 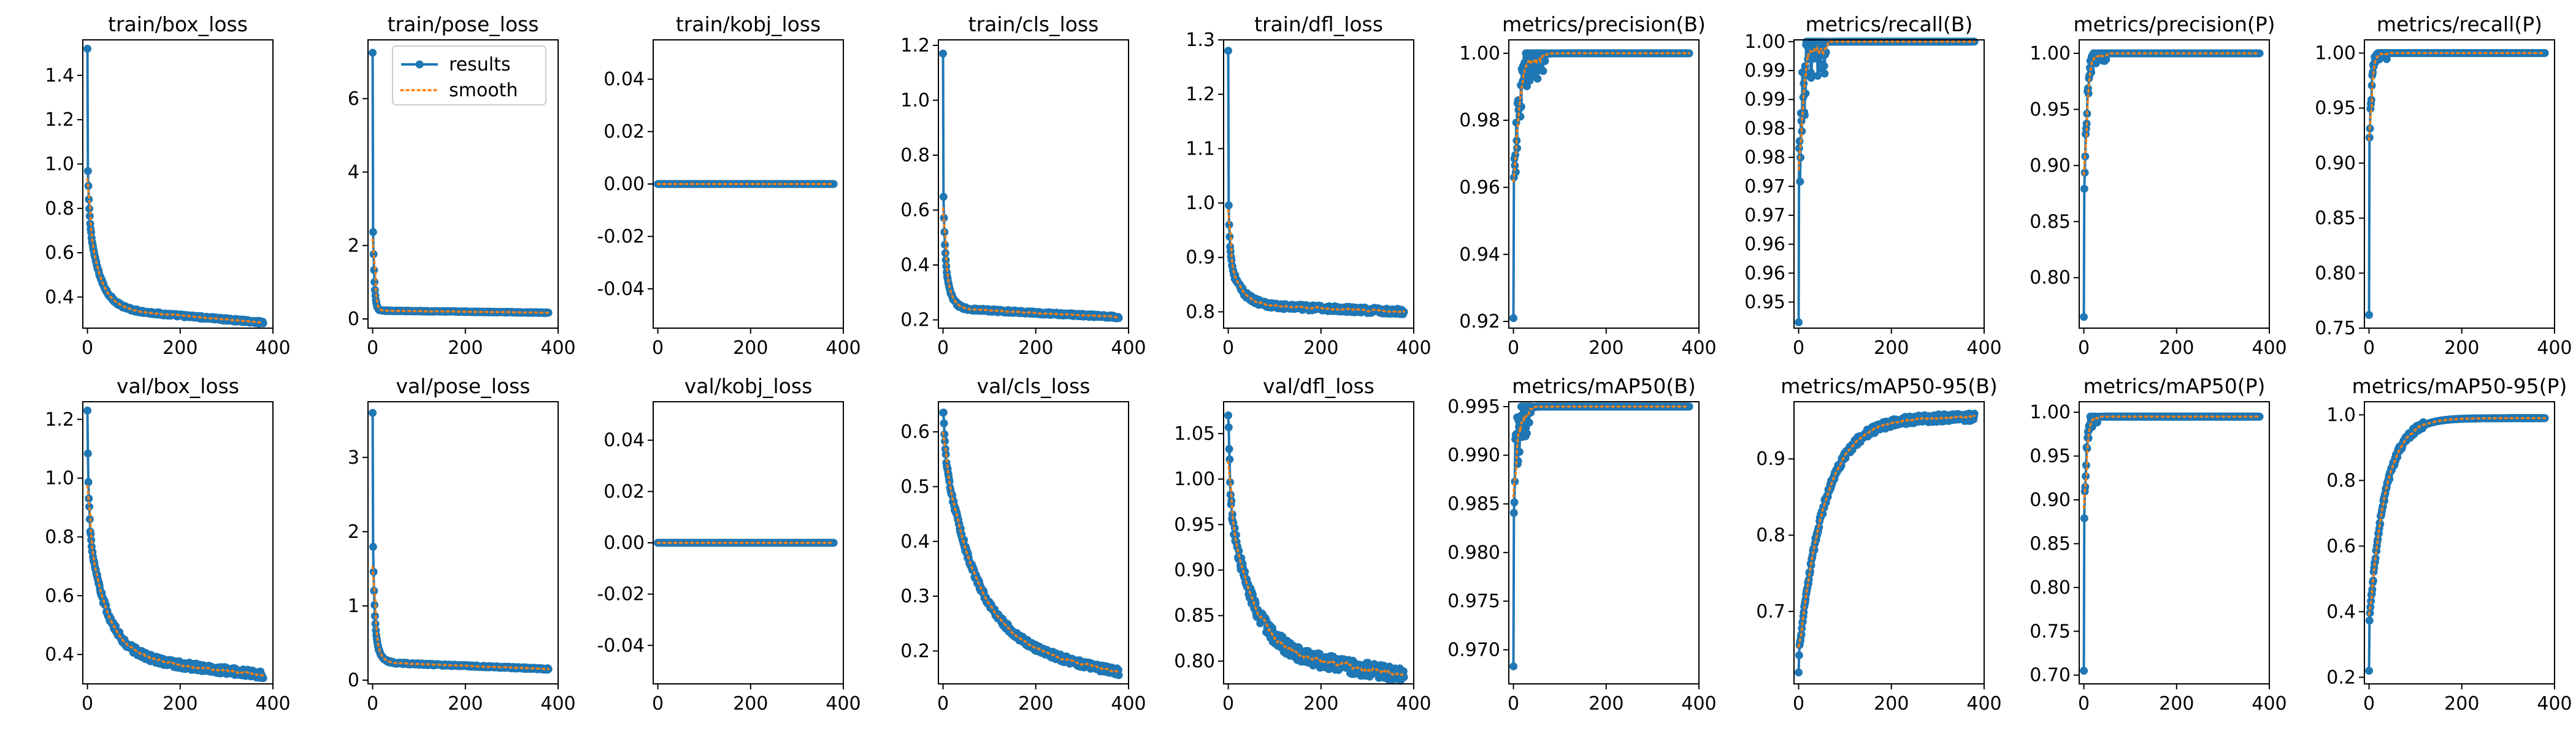 I want to click on y-tick-label: 6, so click(x=353, y=99).